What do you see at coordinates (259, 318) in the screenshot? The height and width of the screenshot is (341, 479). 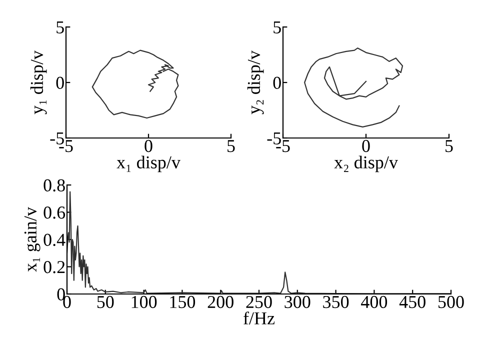 I see `x-axis-title: f/Hz` at bounding box center [259, 318].